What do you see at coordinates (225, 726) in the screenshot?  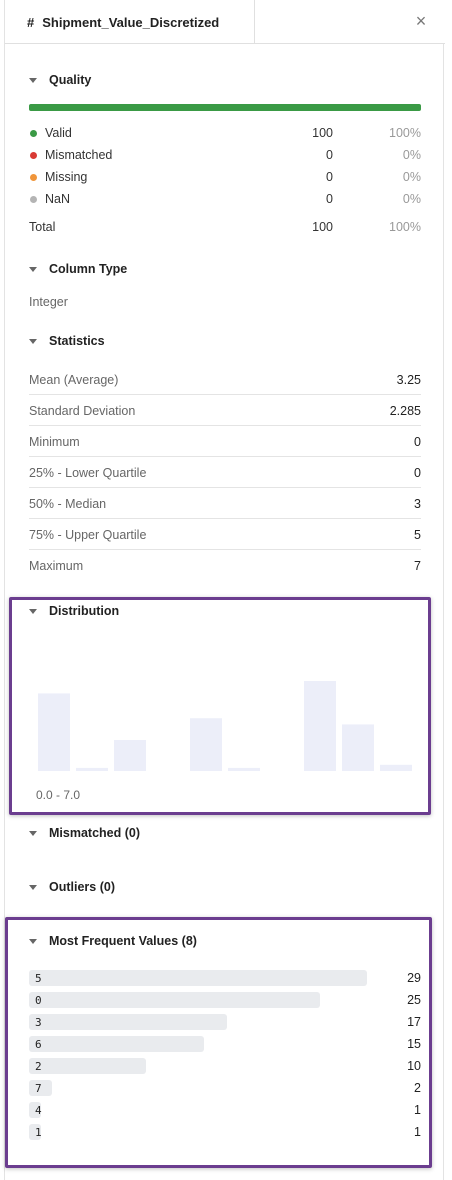 I see `distribution-histogram` at bounding box center [225, 726].